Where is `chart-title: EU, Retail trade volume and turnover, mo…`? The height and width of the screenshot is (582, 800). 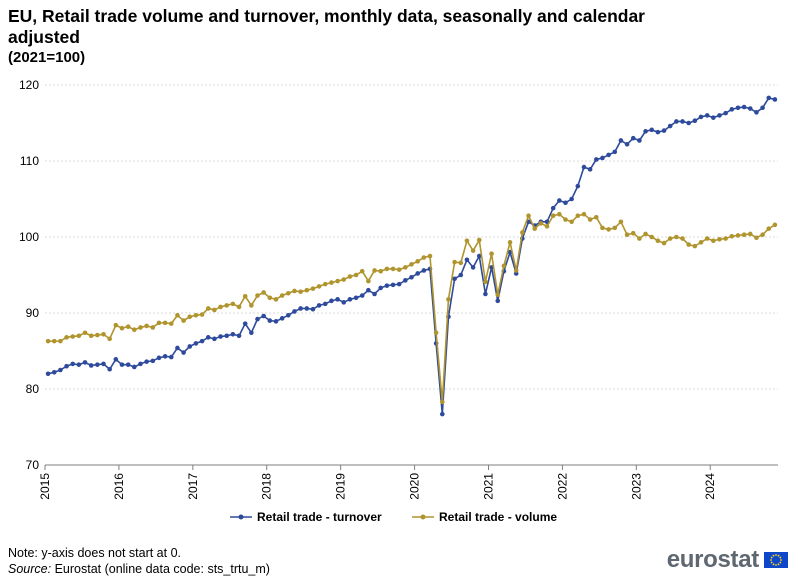 chart-title: EU, Retail trade volume and turnover, mo… is located at coordinates (326, 26).